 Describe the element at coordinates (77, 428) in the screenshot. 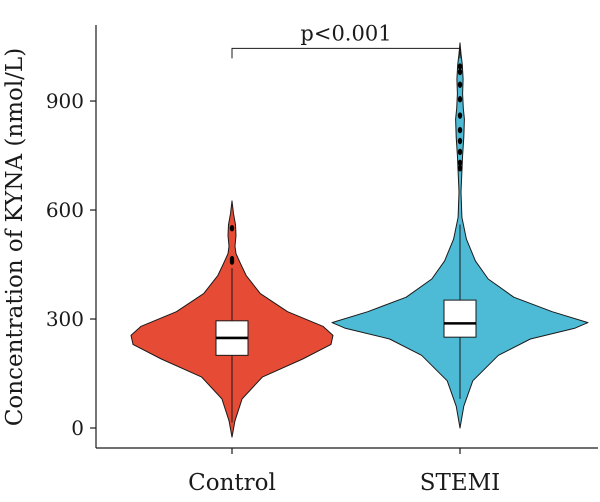

I see `y-tick-label: 0` at that location.